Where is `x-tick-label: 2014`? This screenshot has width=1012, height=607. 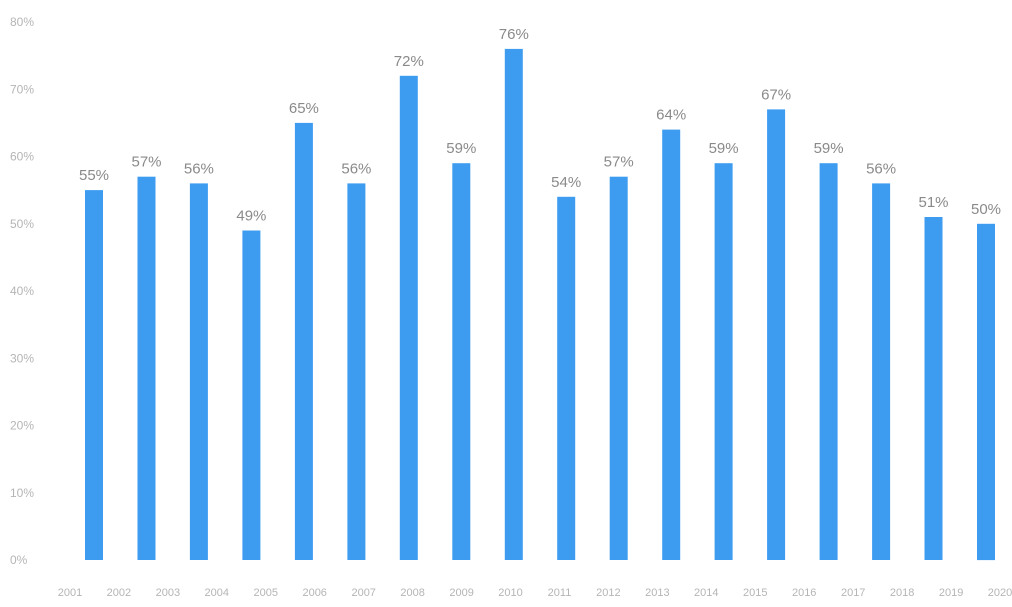
x-tick-label: 2014 is located at coordinates (706, 593).